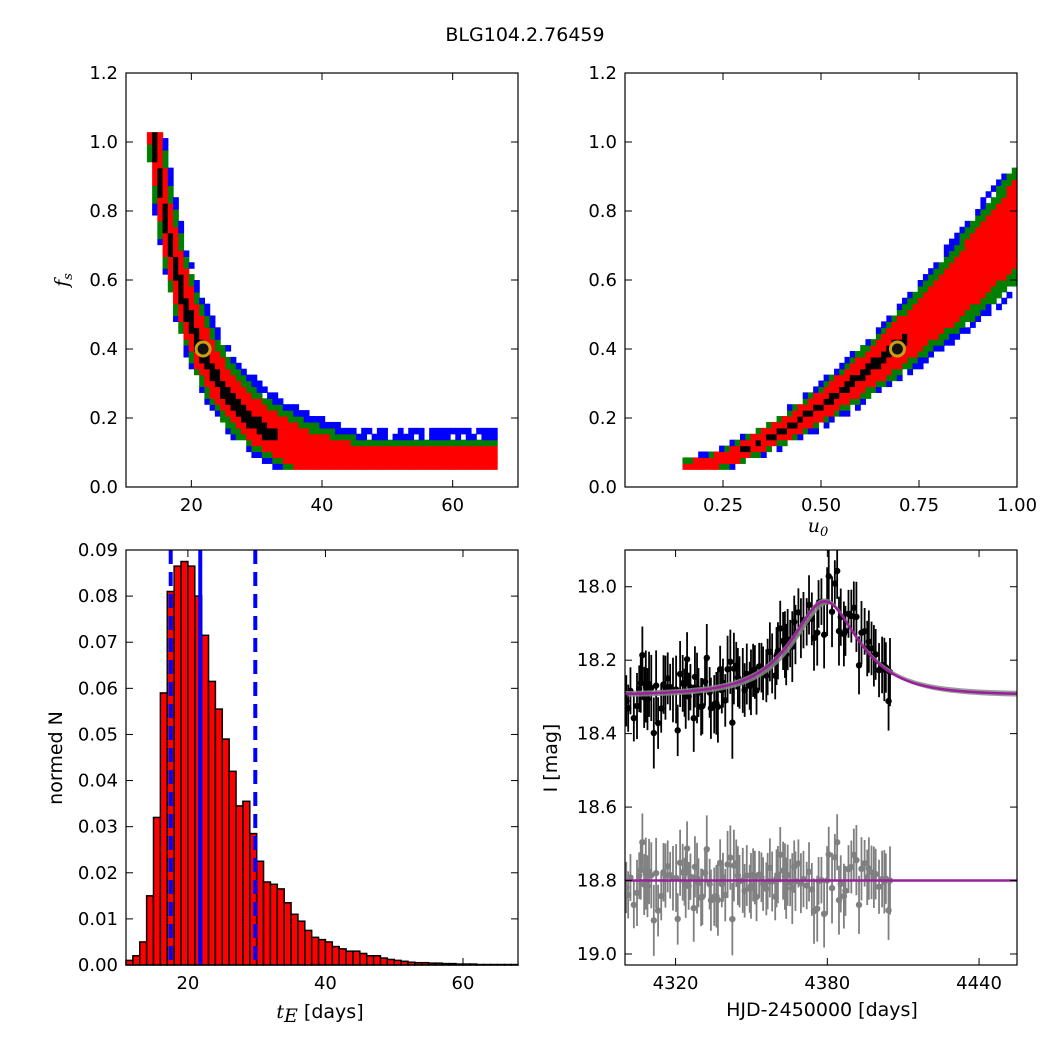 The height and width of the screenshot is (1050, 1050). What do you see at coordinates (322, 505) in the screenshot?
I see `p0-xtick-label: 40` at bounding box center [322, 505].